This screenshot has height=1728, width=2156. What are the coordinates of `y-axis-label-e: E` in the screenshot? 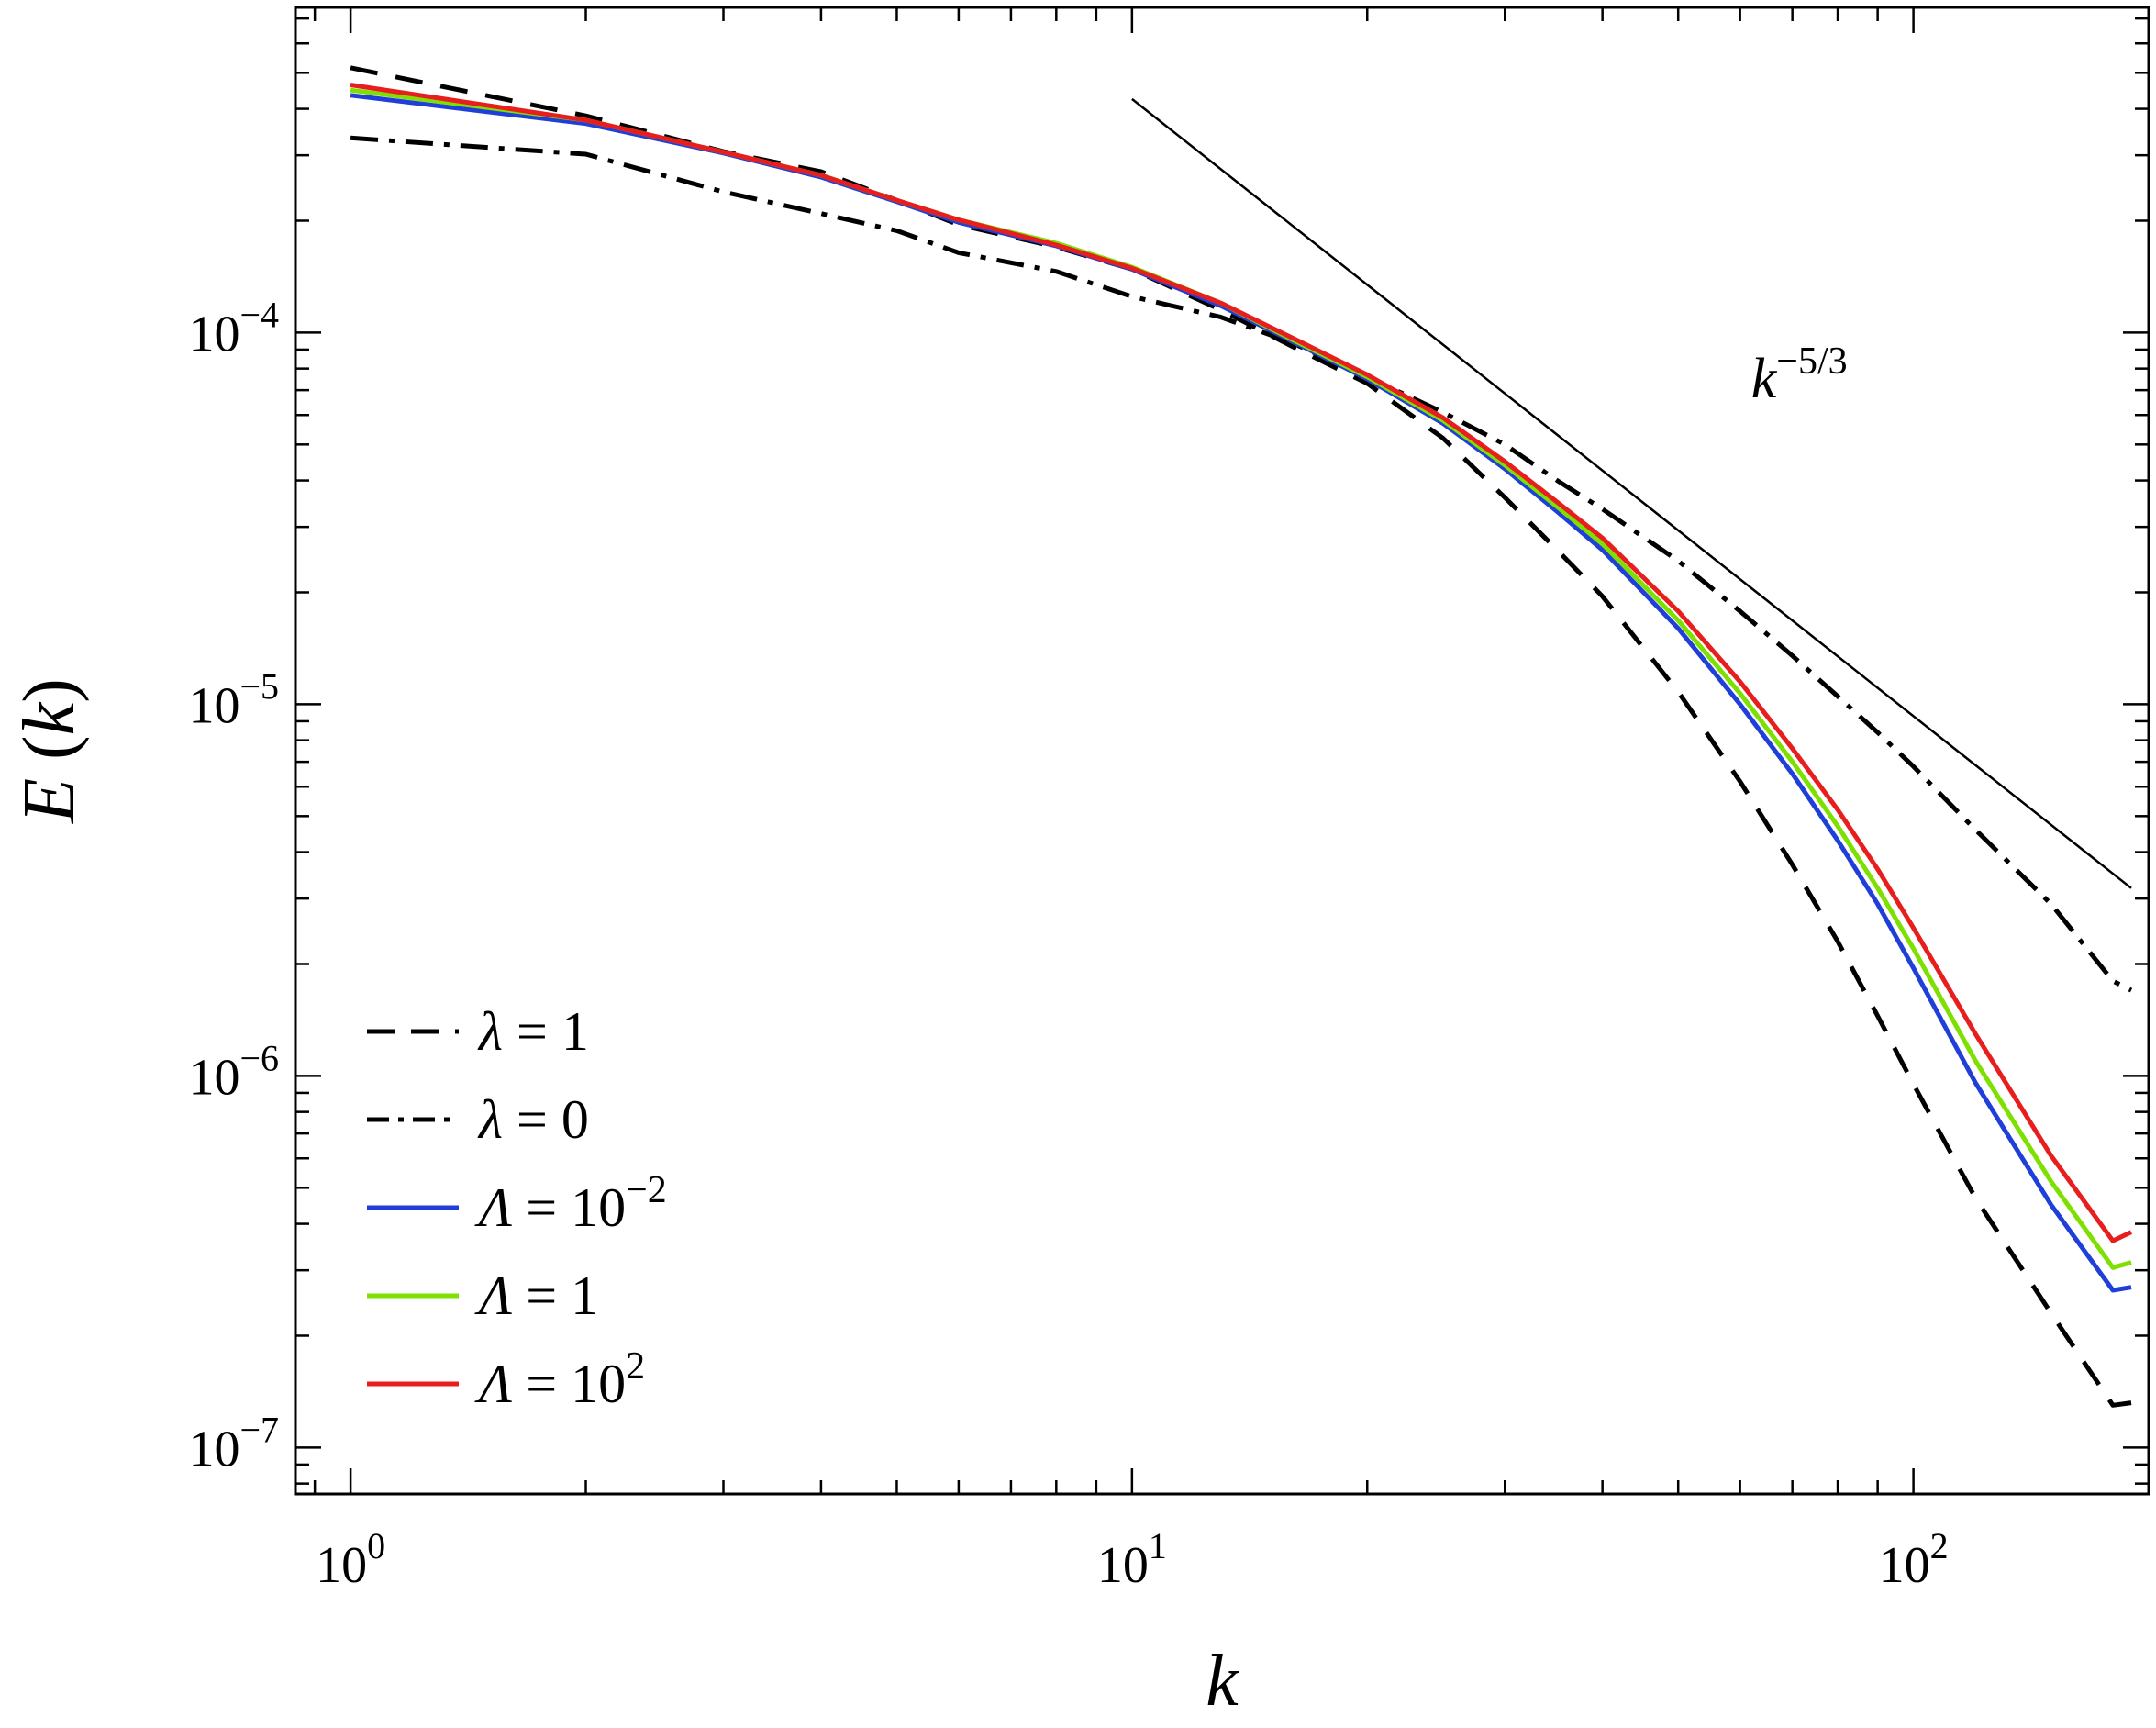 It's located at (50, 801).